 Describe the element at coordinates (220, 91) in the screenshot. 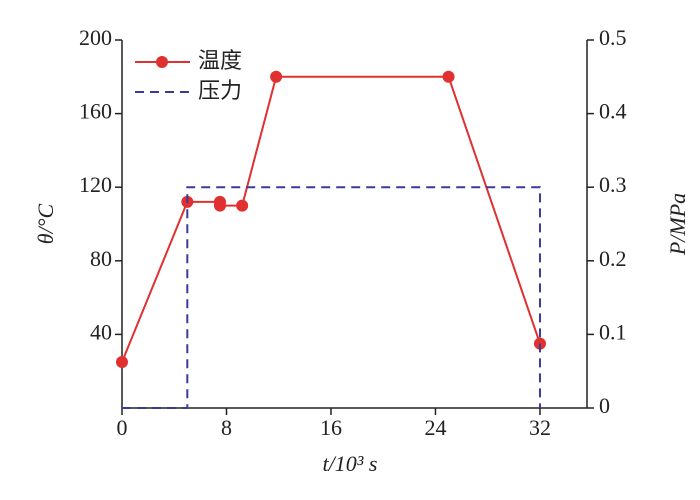

I see `legend-label: 压力` at that location.